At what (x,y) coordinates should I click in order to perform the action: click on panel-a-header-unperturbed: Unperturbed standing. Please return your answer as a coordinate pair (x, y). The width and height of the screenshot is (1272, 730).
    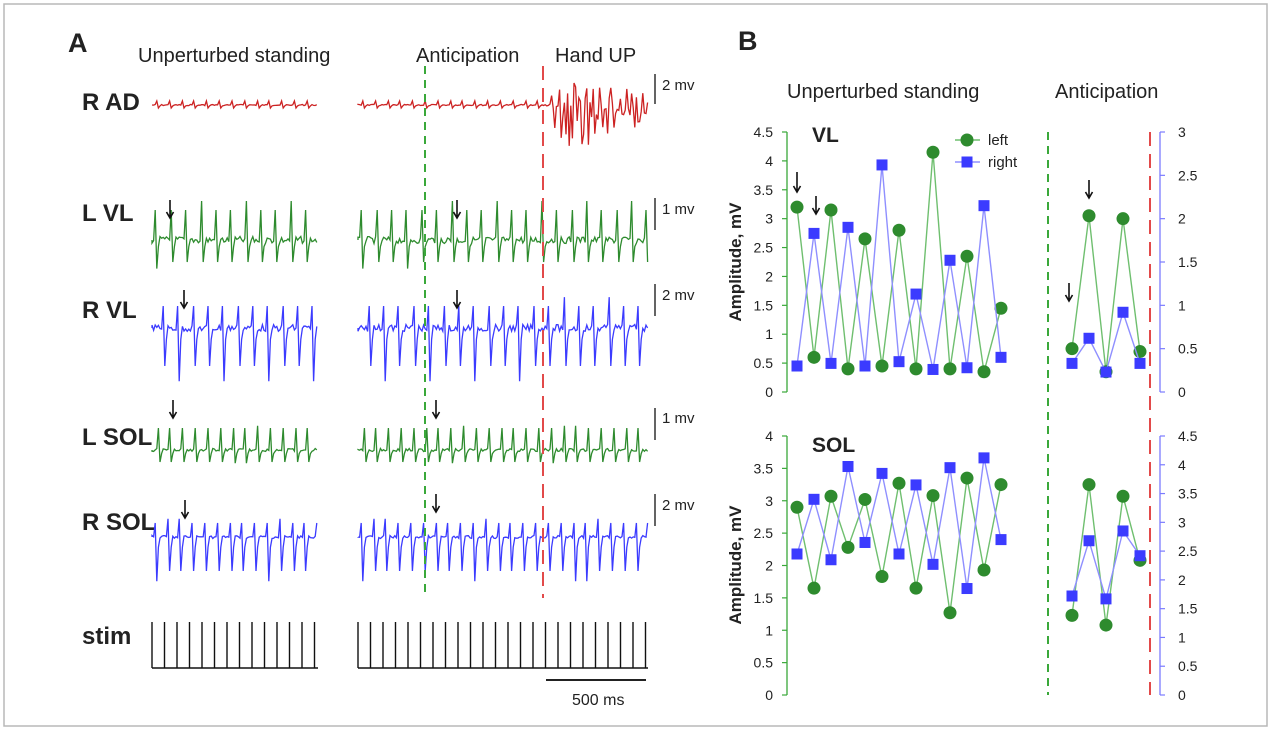
    Looking at the image, I should click on (234, 56).